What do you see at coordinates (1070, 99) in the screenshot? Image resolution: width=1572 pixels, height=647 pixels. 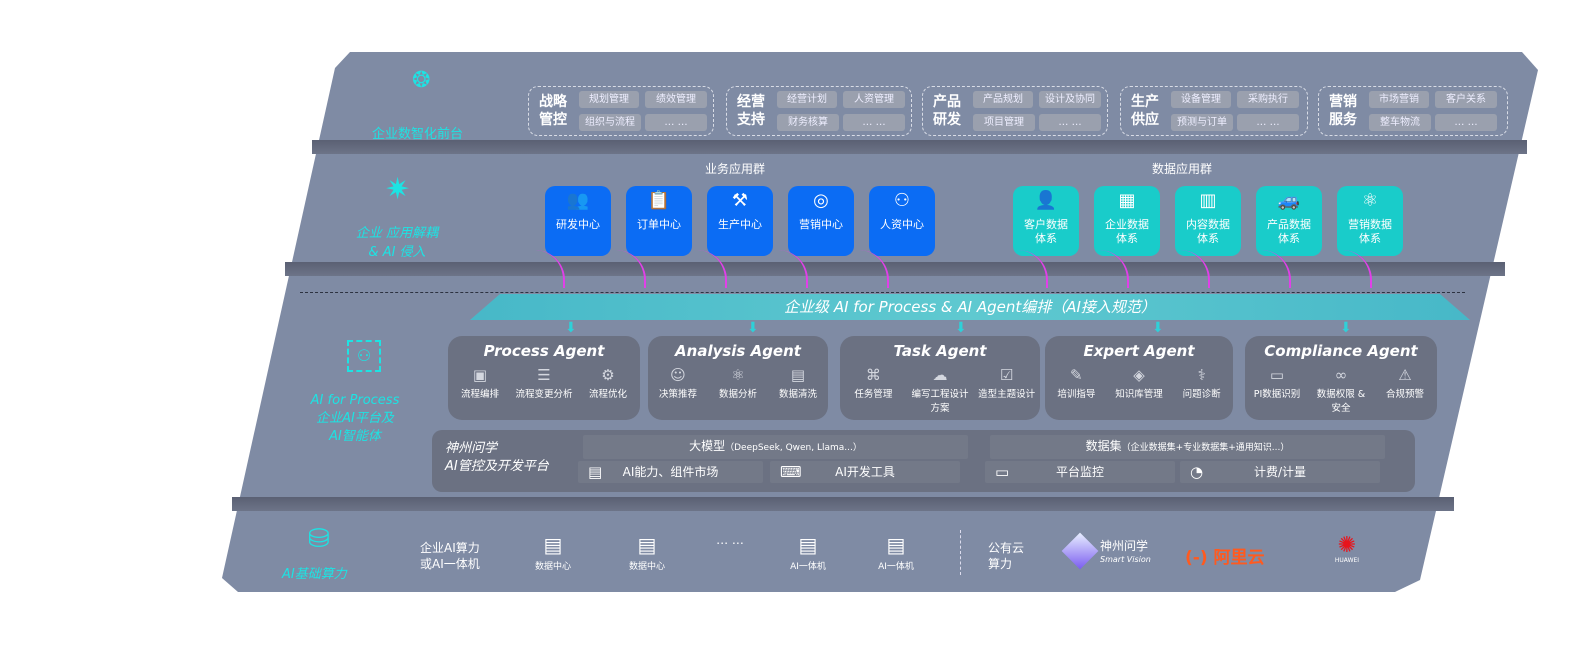 I see `front-item: 设计及协同` at bounding box center [1070, 99].